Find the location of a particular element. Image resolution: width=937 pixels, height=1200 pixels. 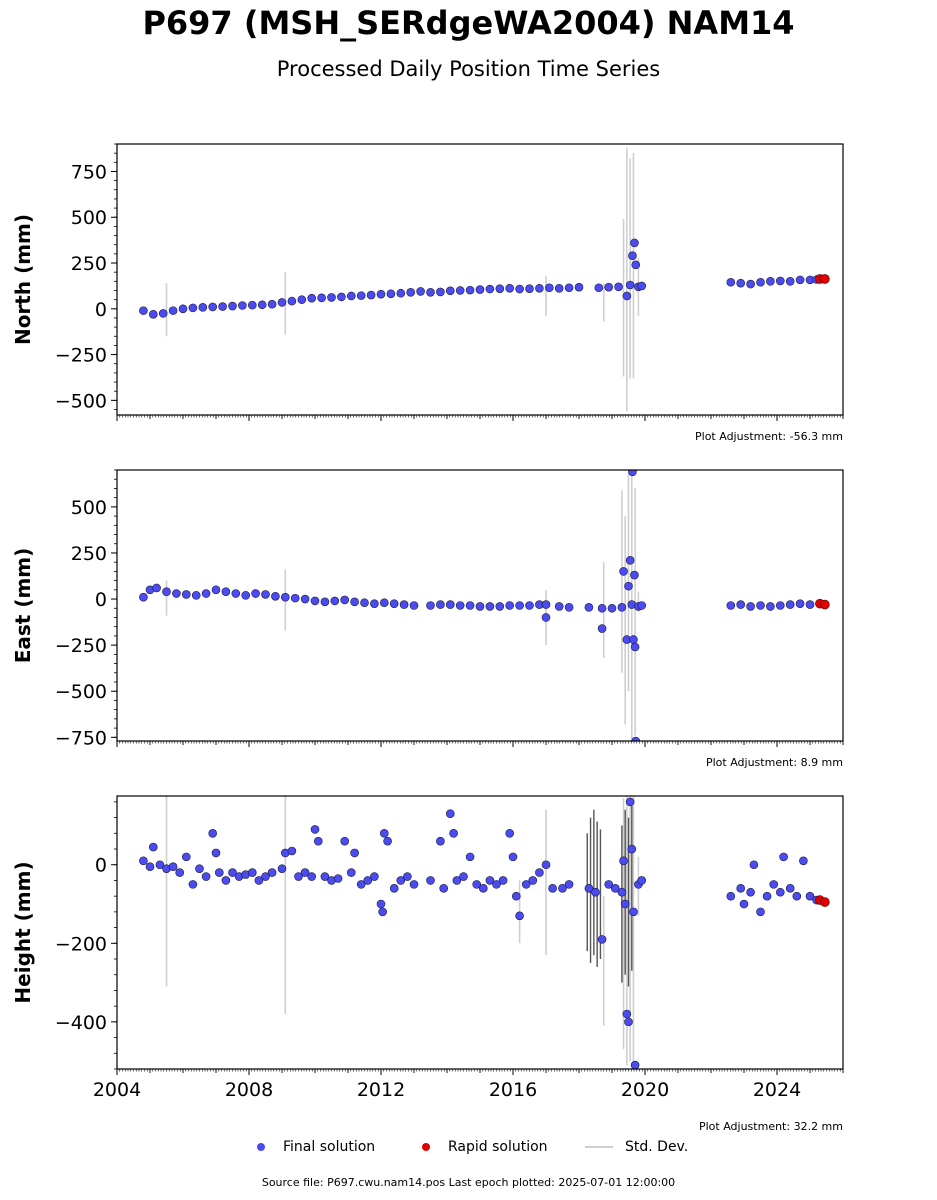

x-tick-label: 2020 is located at coordinates (645, 1090).